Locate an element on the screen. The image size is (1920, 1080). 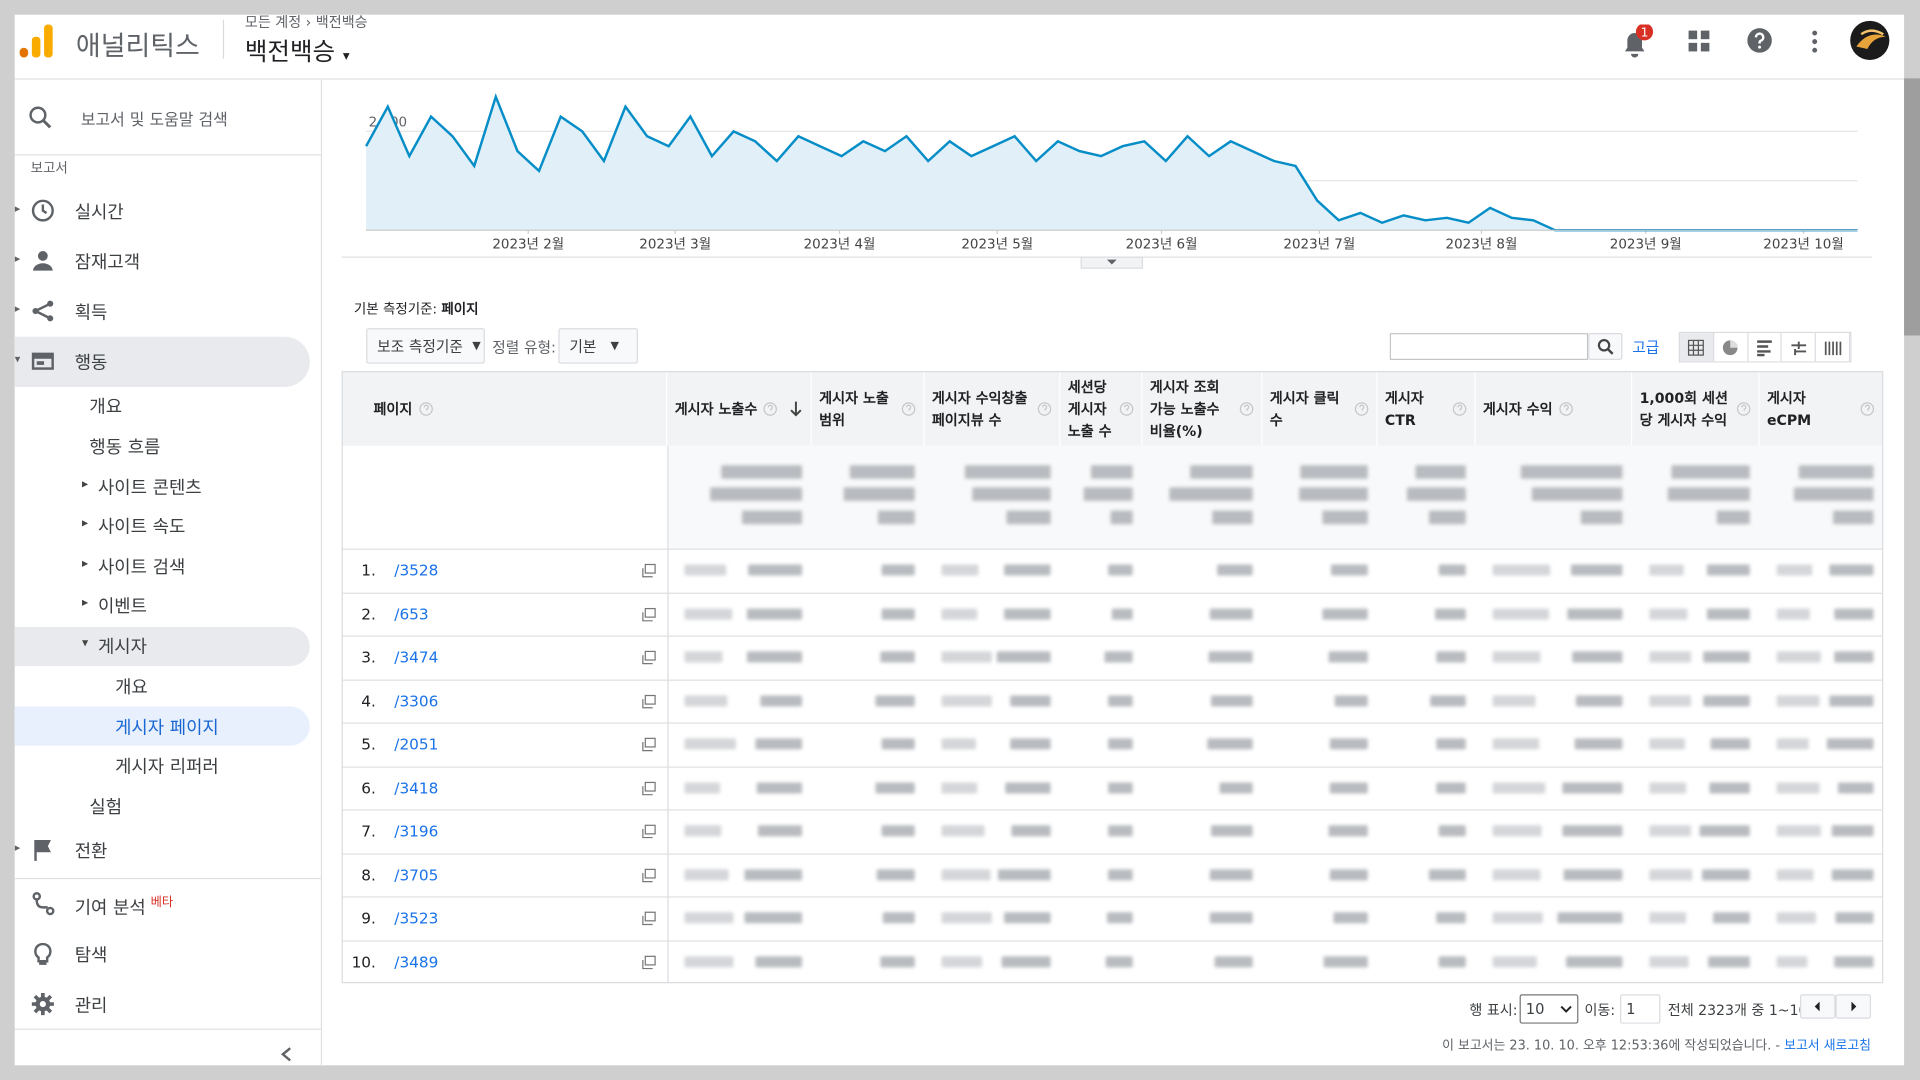
sidebar-search: 보고서 및 도움말 검색 is located at coordinates (154, 120).